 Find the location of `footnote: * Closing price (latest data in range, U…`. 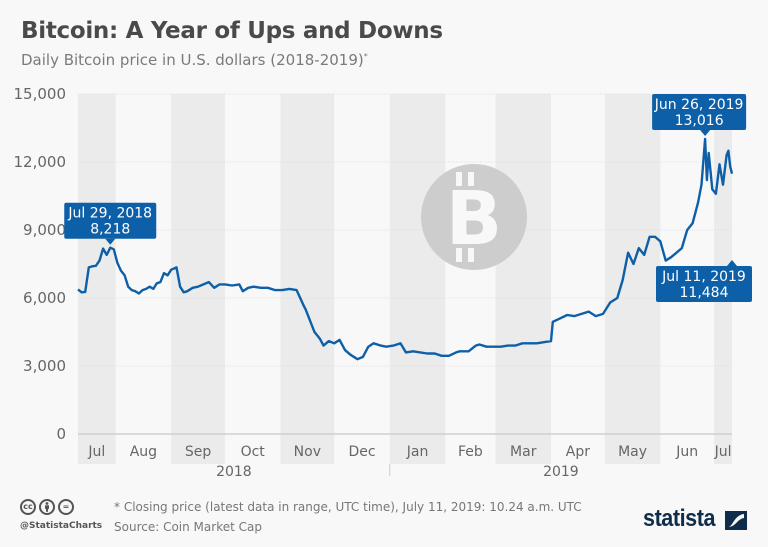

footnote: * Closing price (latest data in range, U… is located at coordinates (348, 507).